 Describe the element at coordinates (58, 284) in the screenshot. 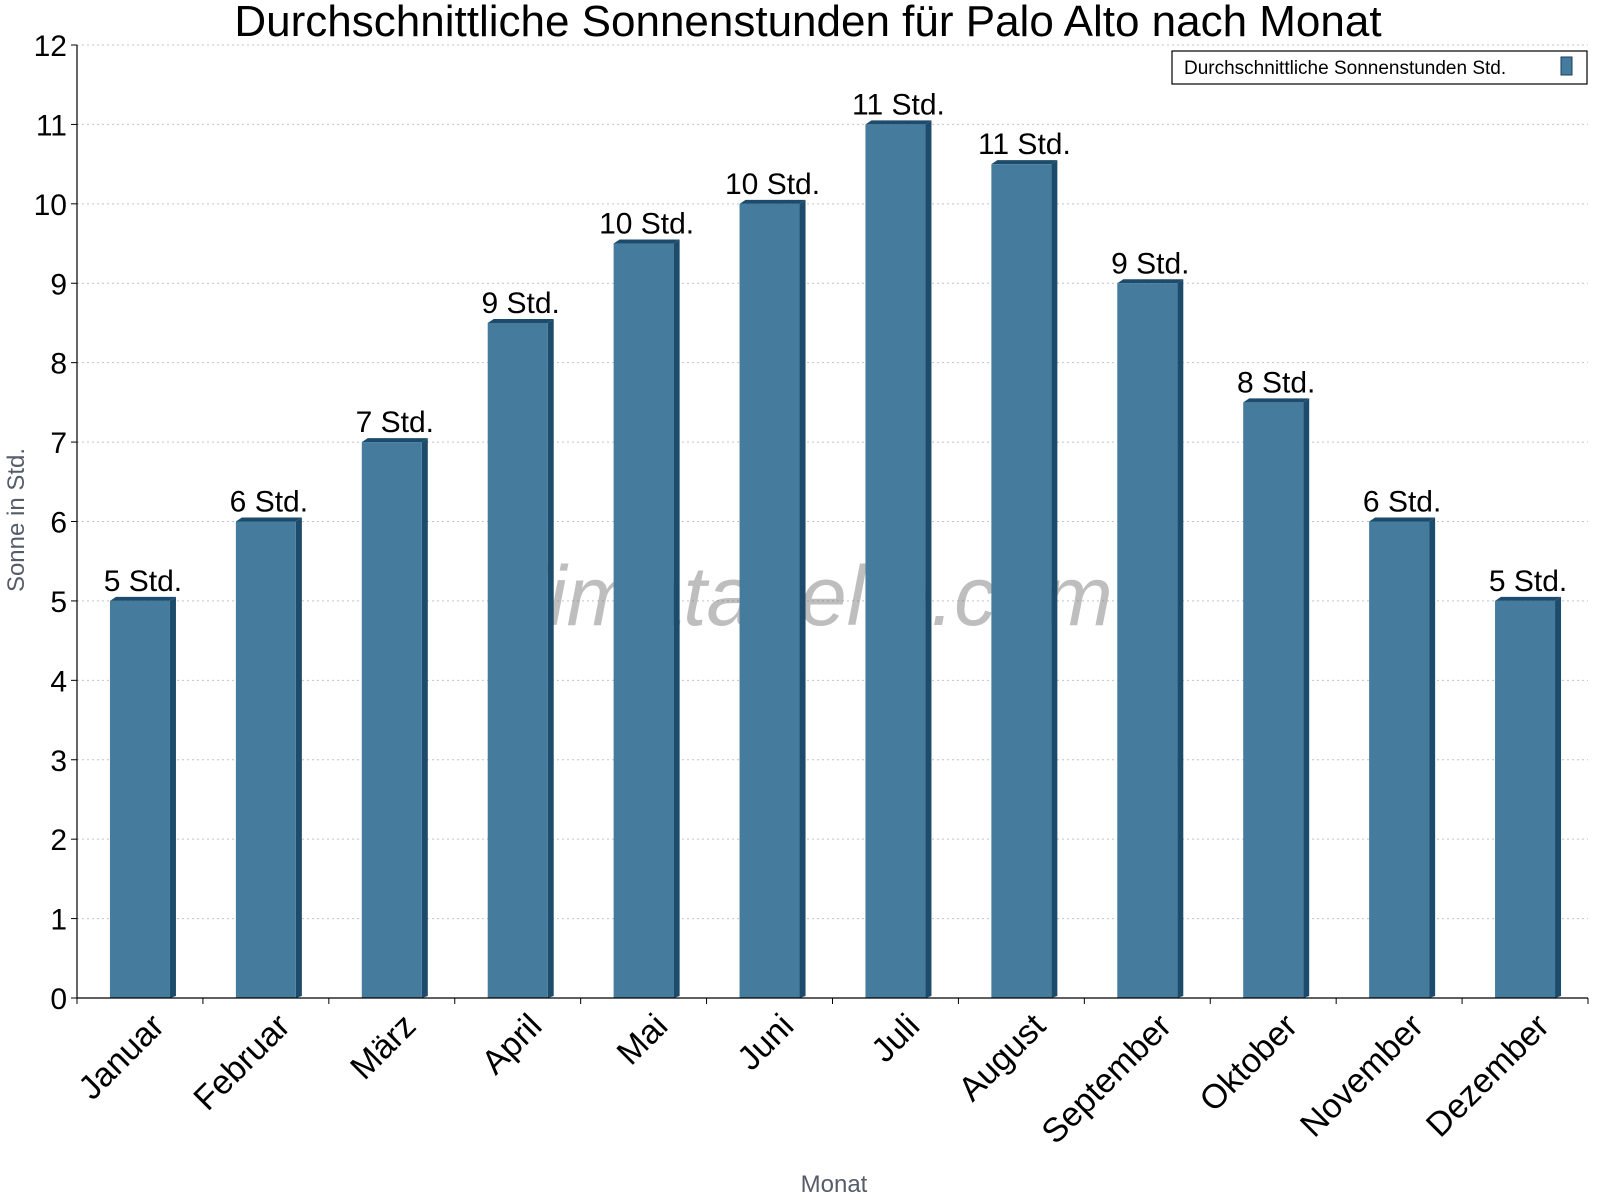

I see `y-tick-label: 9` at that location.